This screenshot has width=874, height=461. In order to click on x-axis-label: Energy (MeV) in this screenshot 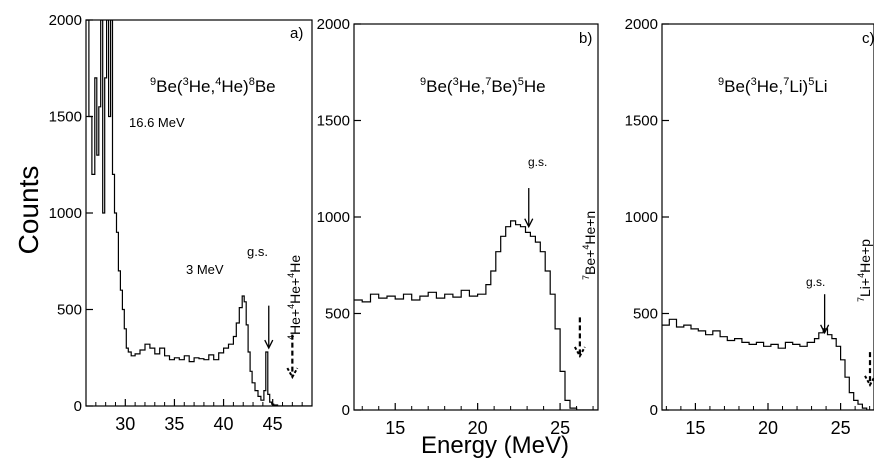, I will do `click(495, 445)`.